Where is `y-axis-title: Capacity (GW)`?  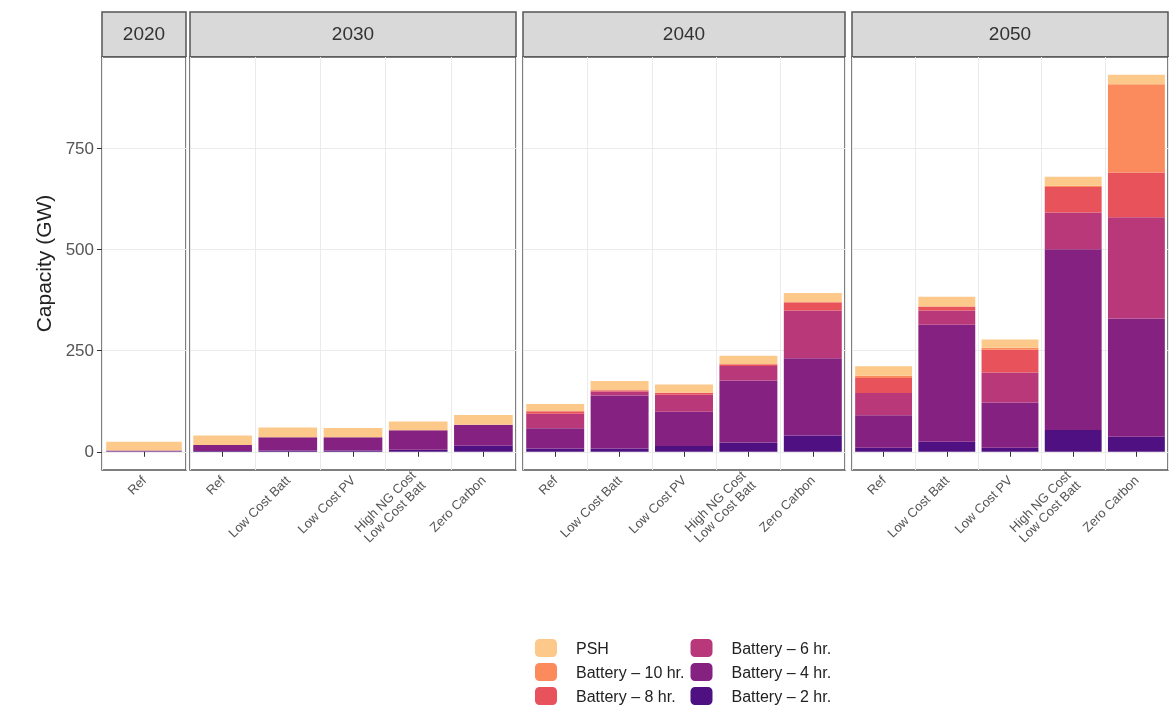
y-axis-title: Capacity (GW) is located at coordinates (43, 263).